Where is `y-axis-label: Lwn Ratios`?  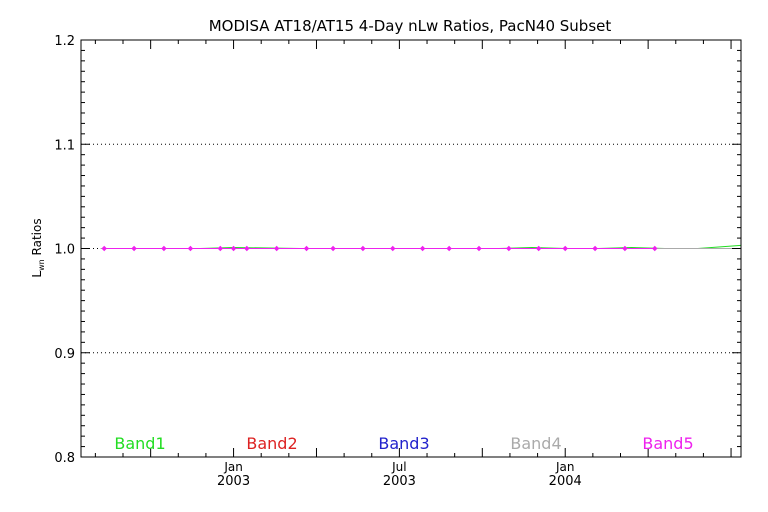
y-axis-label: Lwn Ratios is located at coordinates (38, 247).